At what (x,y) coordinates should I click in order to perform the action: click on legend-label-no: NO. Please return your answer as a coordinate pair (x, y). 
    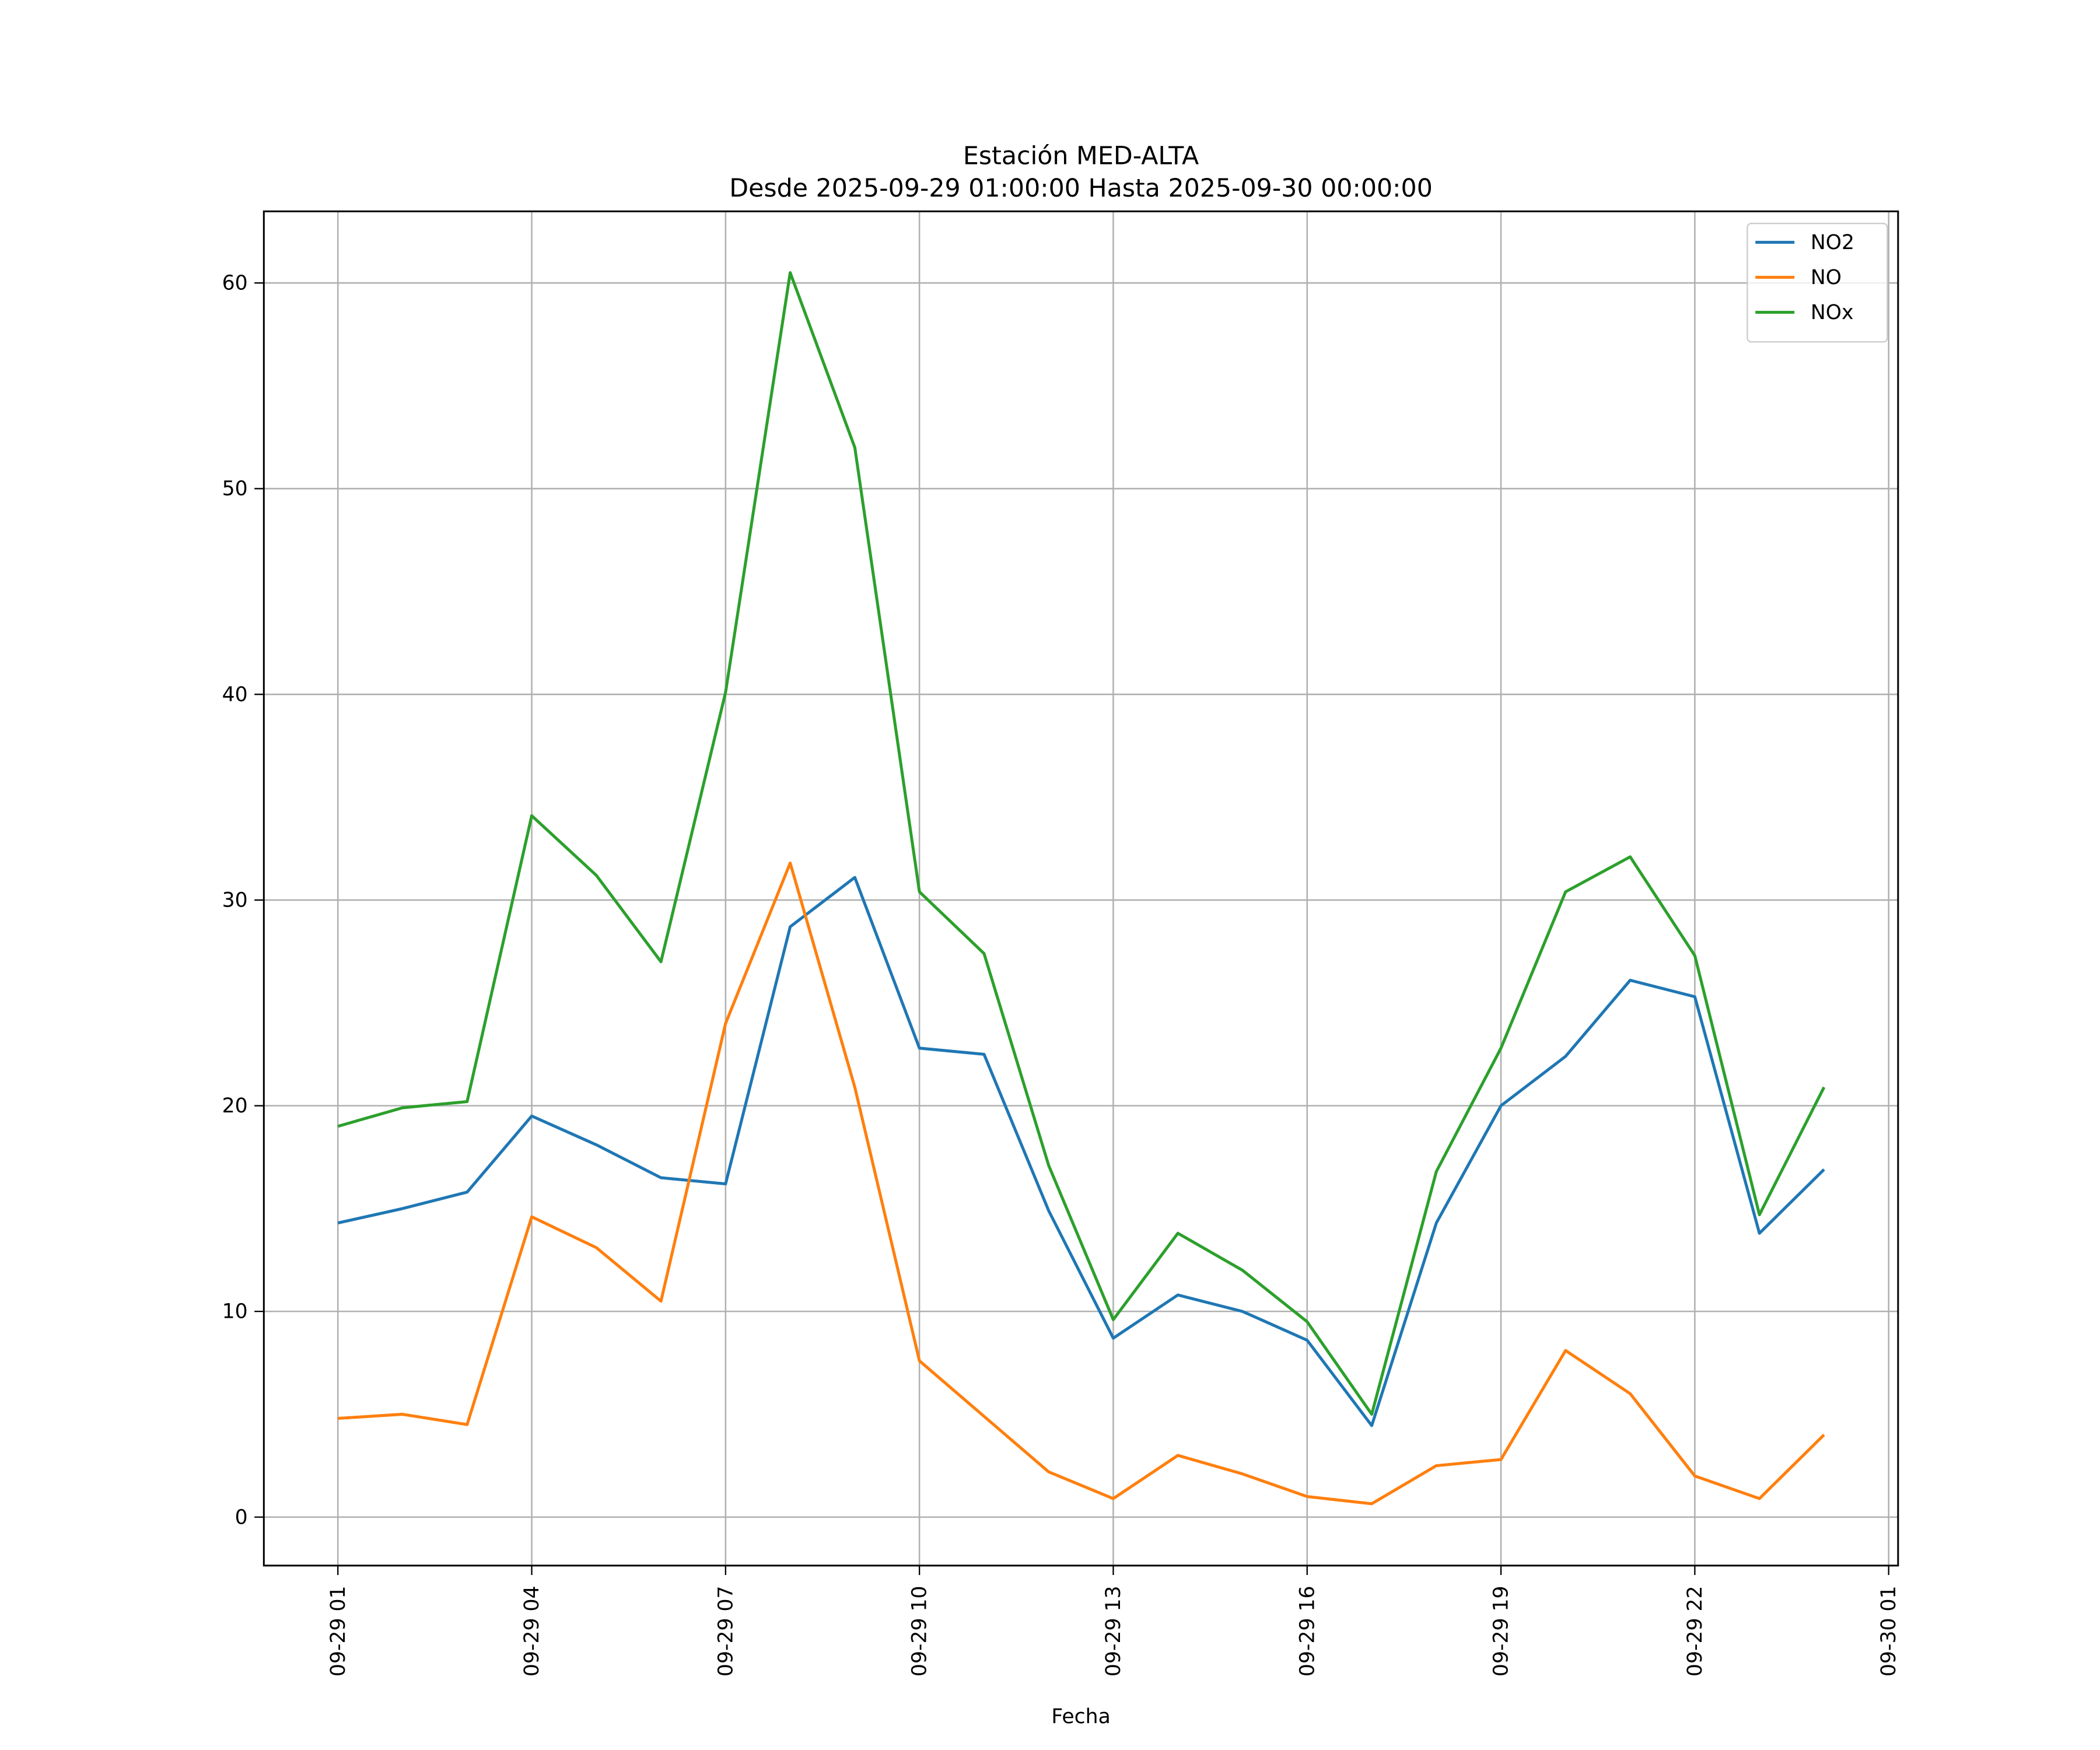
    Looking at the image, I should click on (1826, 277).